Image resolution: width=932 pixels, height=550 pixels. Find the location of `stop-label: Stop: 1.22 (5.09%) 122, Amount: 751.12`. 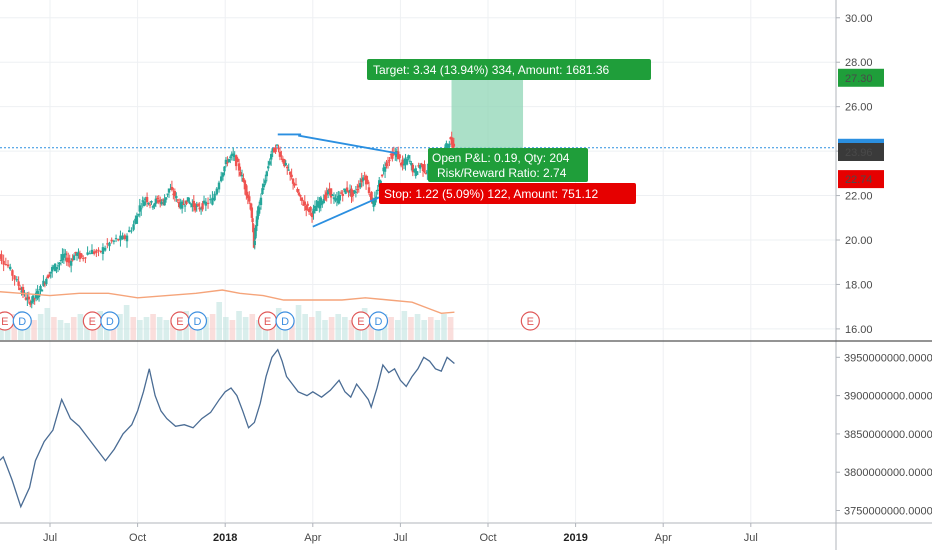

stop-label: Stop: 1.22 (5.09%) 122, Amount: 751.12 is located at coordinates (491, 194).